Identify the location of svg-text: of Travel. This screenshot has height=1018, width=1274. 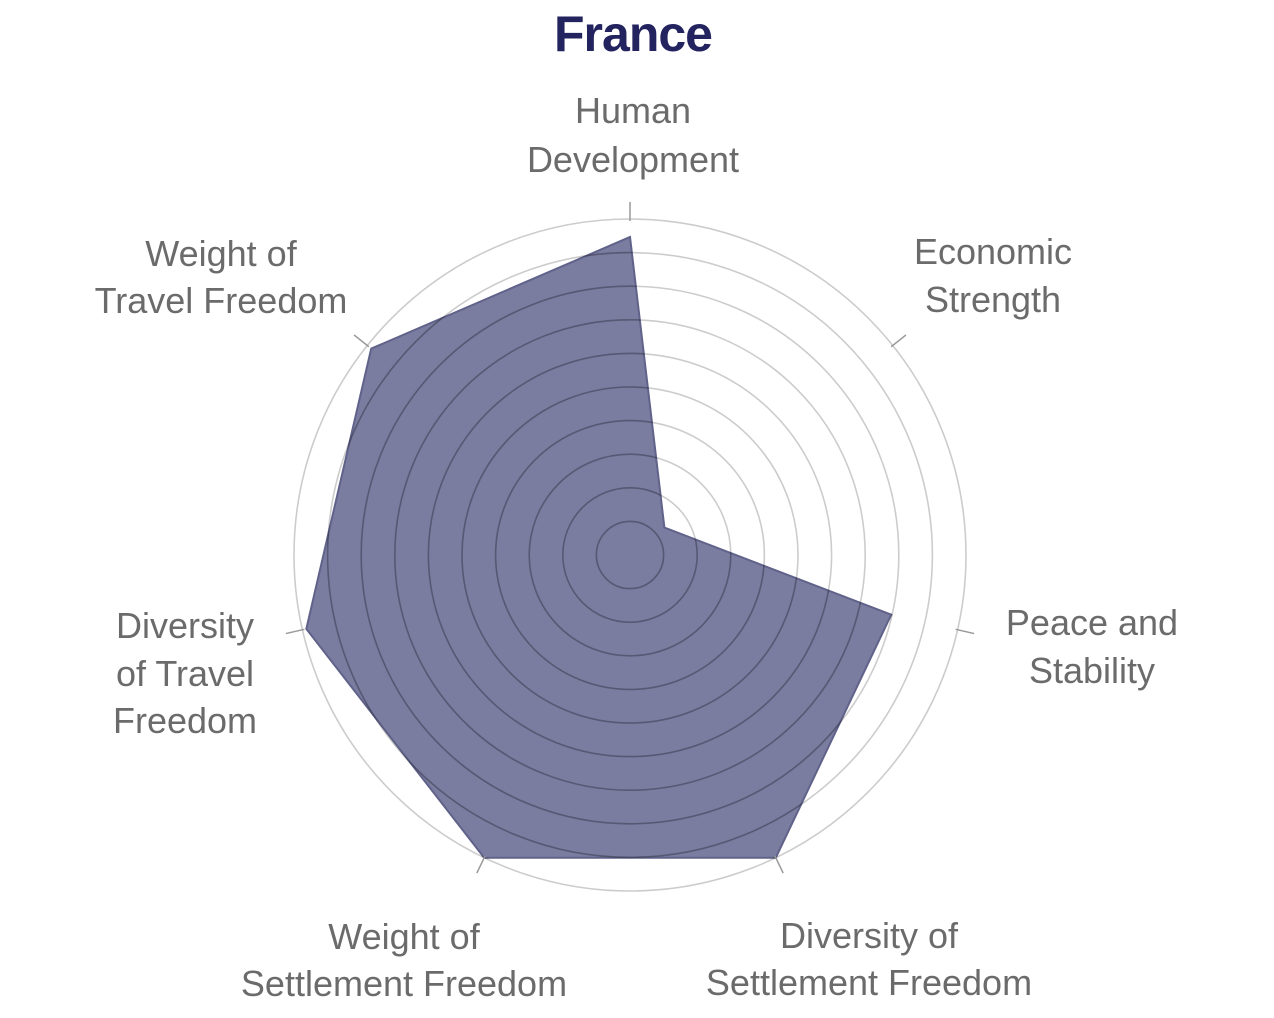
(185, 673).